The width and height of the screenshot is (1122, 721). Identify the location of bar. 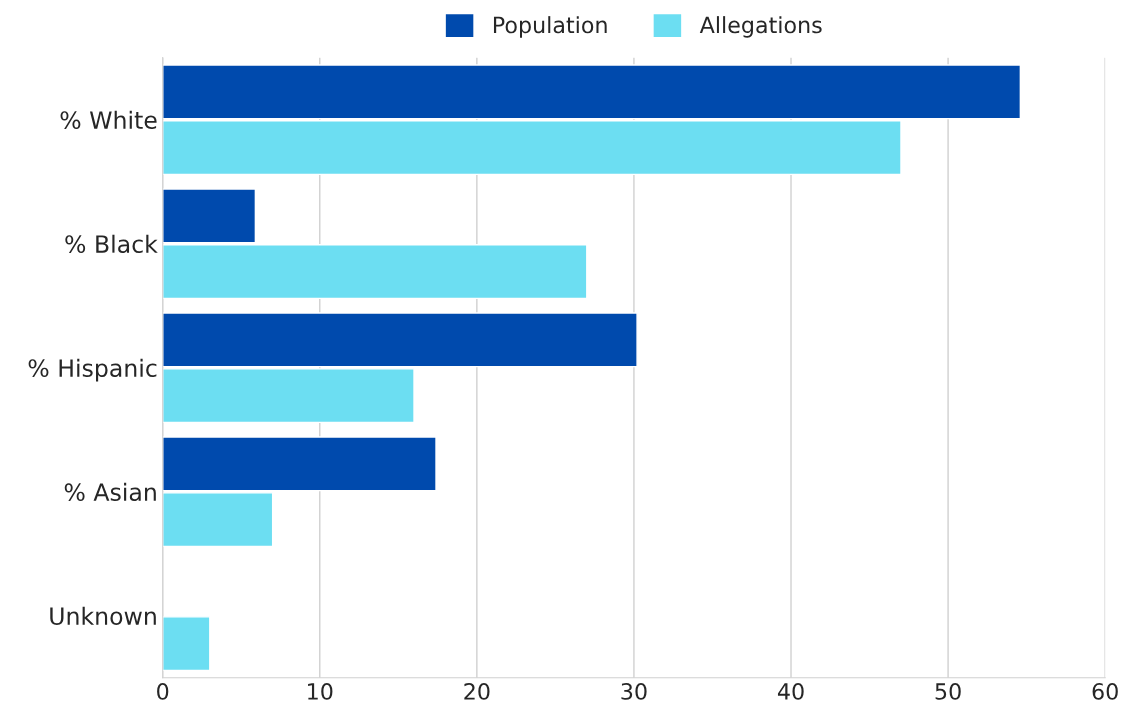
(186, 644).